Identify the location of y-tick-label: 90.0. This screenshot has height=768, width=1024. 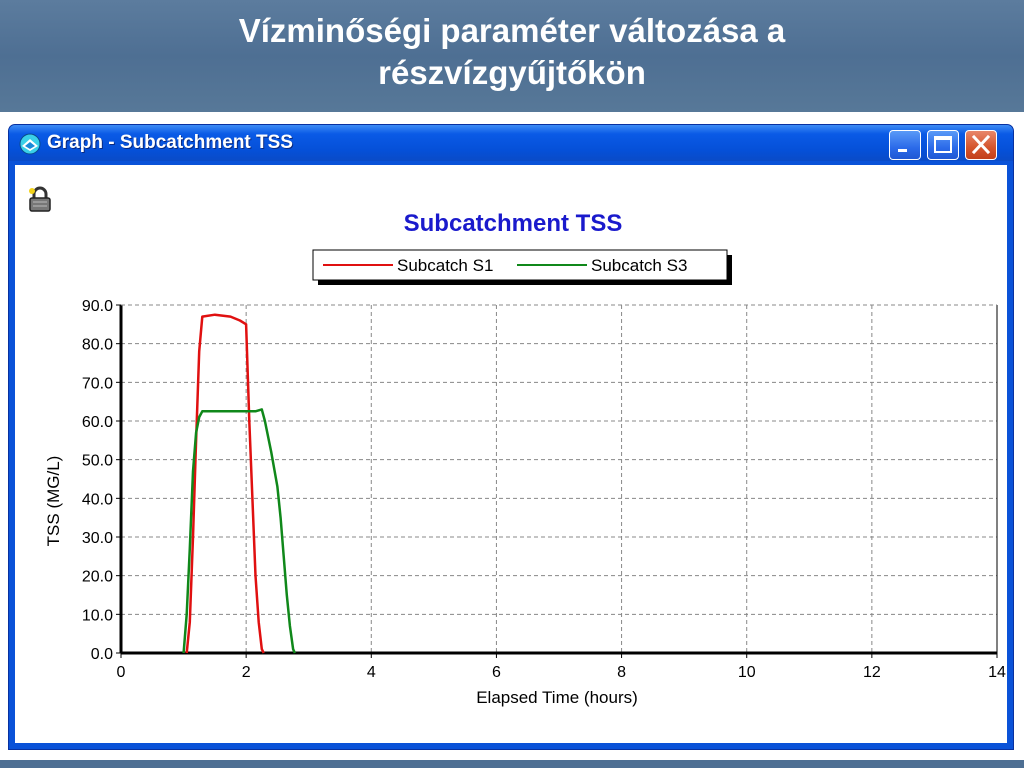
(97, 306).